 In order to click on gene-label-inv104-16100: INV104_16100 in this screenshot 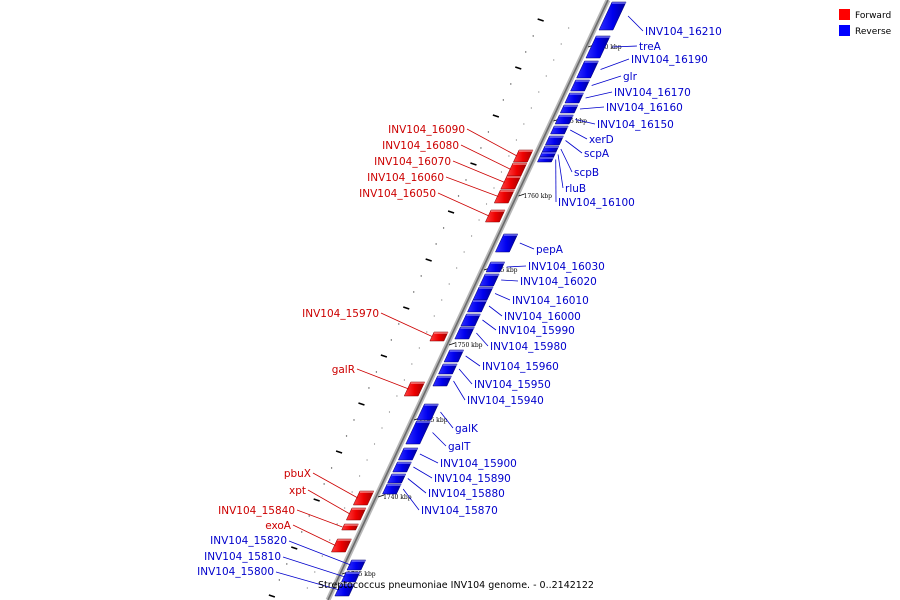, I will do `click(596, 203)`.